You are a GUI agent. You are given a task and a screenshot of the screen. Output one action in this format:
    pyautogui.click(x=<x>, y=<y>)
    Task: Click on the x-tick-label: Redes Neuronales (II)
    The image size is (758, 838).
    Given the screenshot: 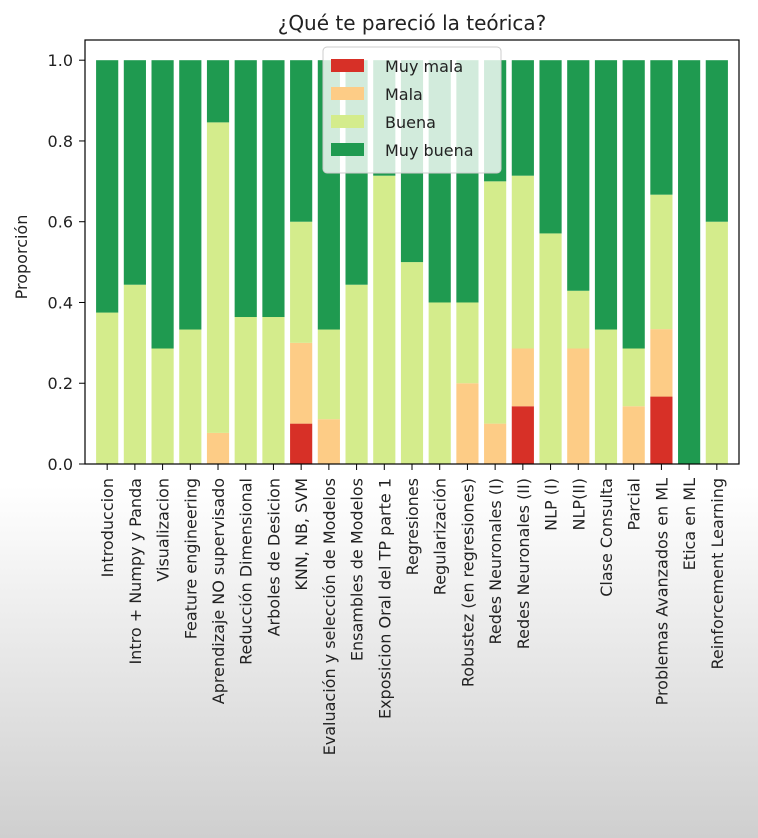 What is the action you would take?
    pyautogui.click(x=523, y=563)
    